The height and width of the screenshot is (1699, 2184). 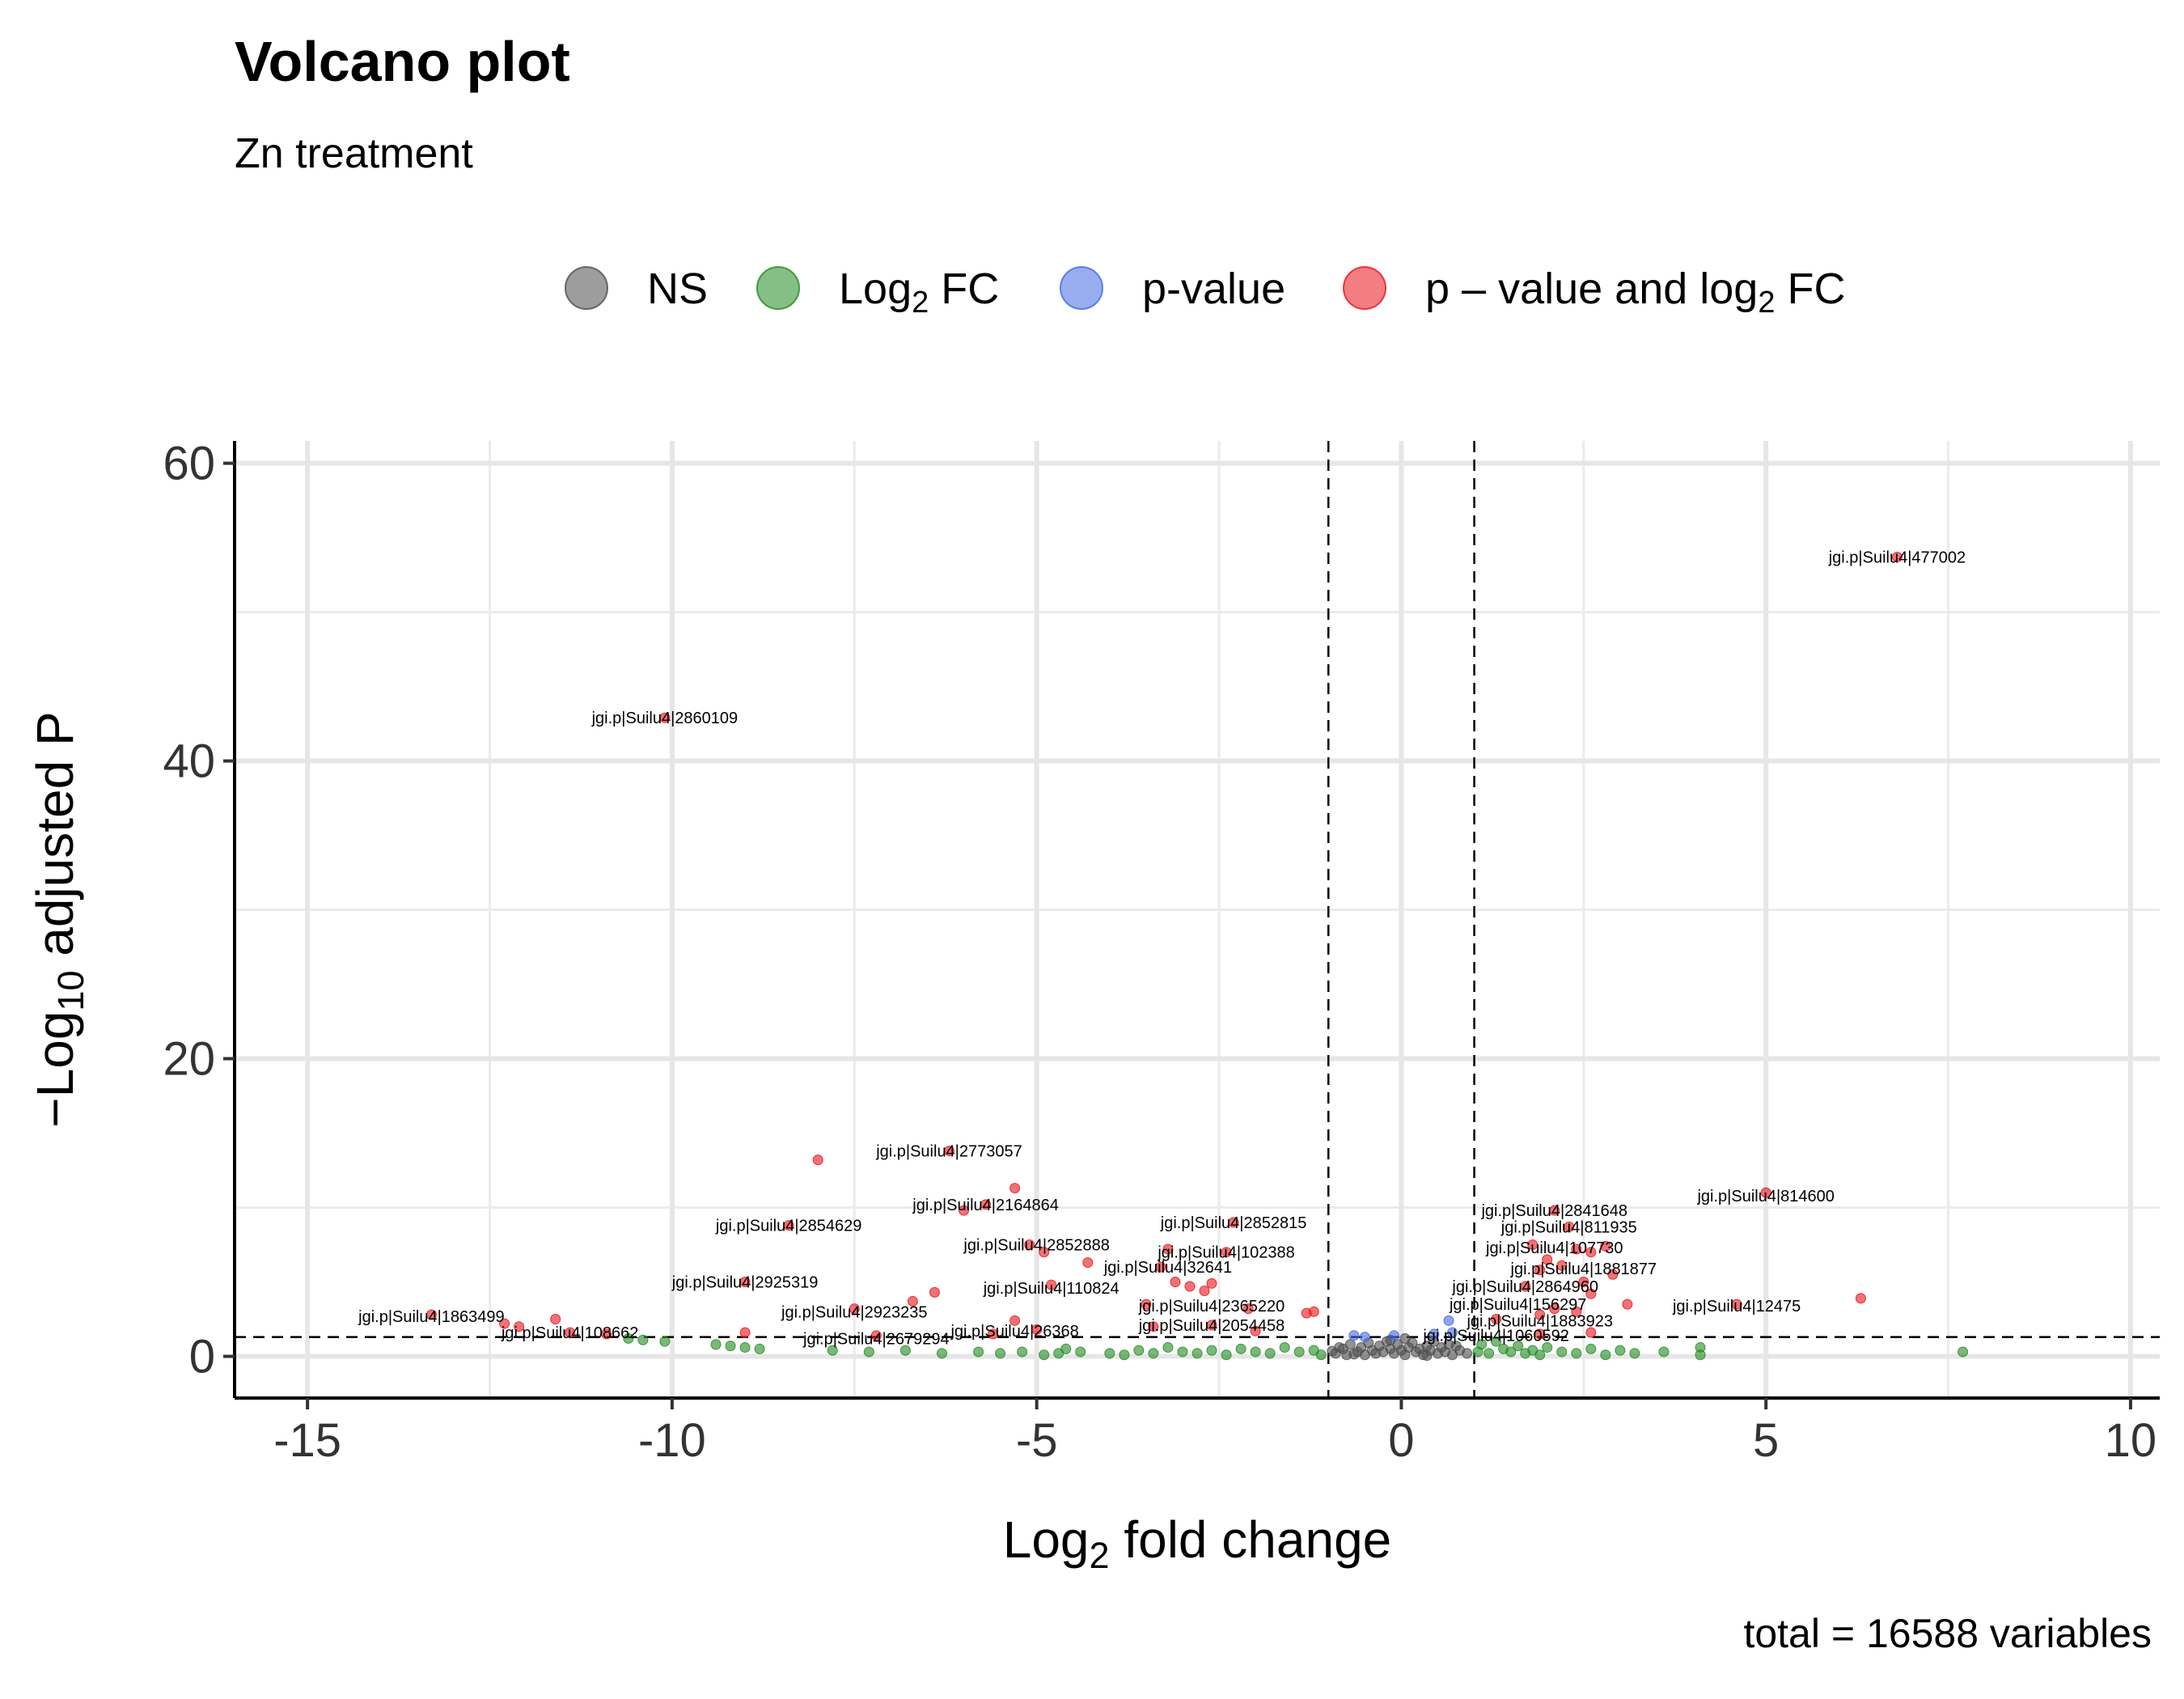 What do you see at coordinates (1736, 1307) in the screenshot?
I see `gene-label: jgi.p|Suilu4|12475` at bounding box center [1736, 1307].